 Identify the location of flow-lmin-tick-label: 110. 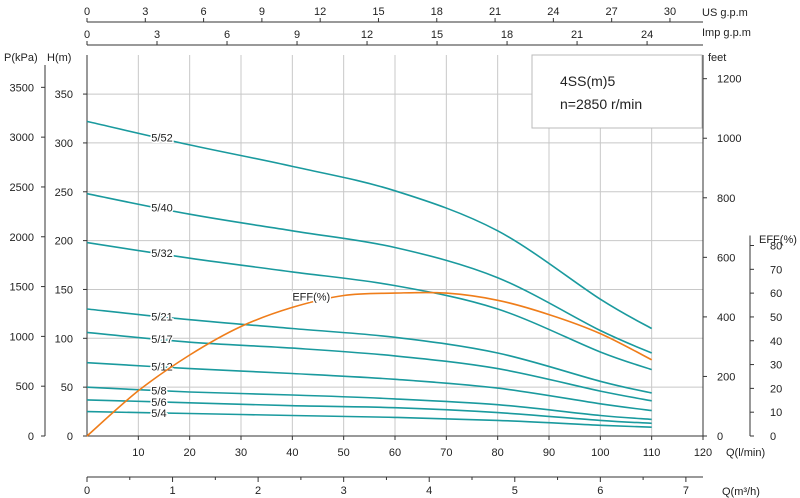
(652, 453).